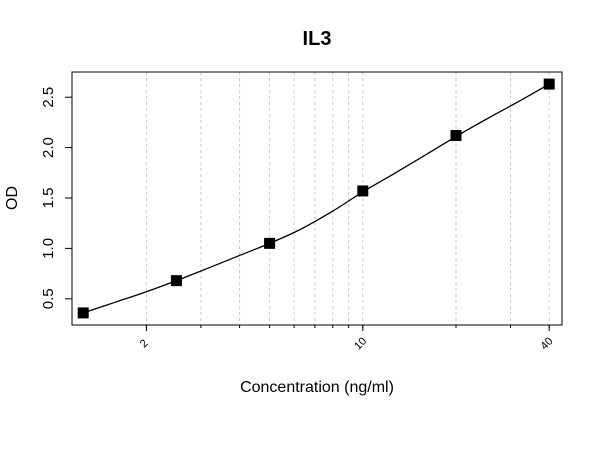  Describe the element at coordinates (12, 198) in the screenshot. I see `y-axis-label: OD` at that location.